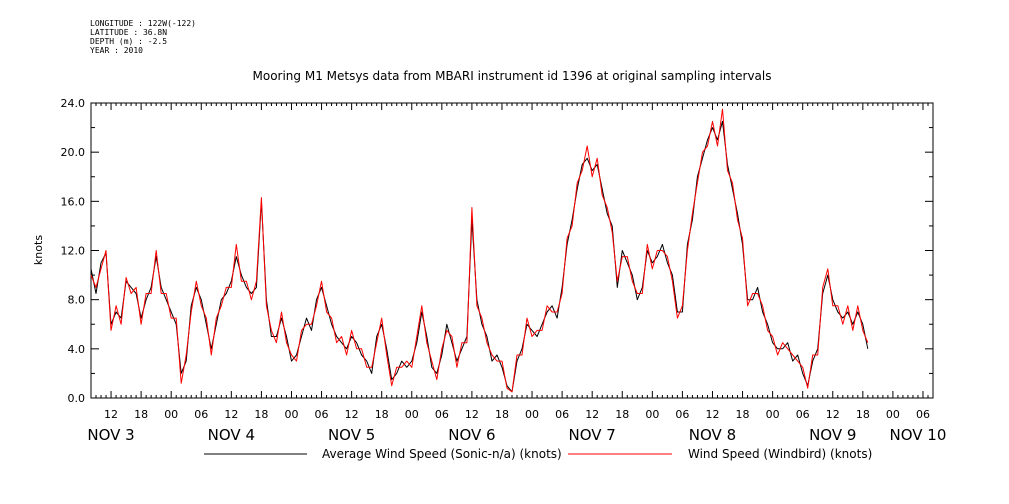 The width and height of the screenshot is (1009, 504). Describe the element at coordinates (73, 201) in the screenshot. I see `y-tick-label: 16.0` at that location.